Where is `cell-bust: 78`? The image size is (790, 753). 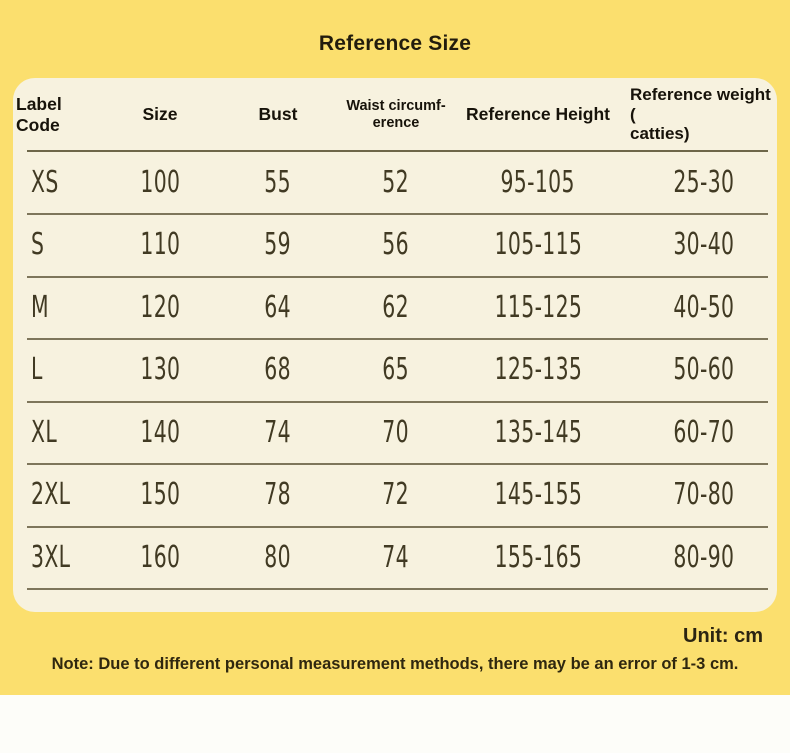 cell-bust: 78 is located at coordinates (278, 495).